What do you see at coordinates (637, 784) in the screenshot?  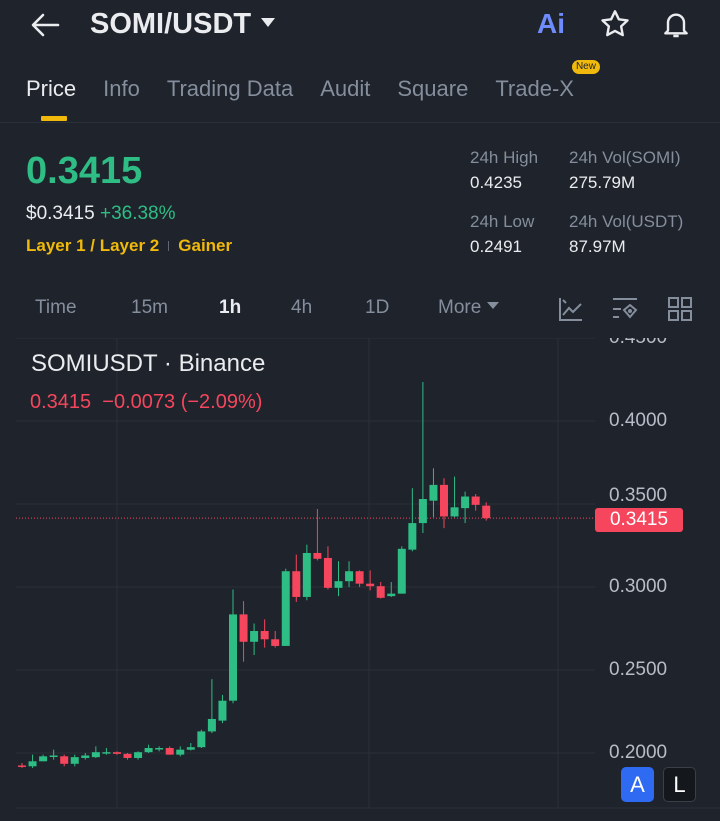 I see `auto-scale-button: A` at bounding box center [637, 784].